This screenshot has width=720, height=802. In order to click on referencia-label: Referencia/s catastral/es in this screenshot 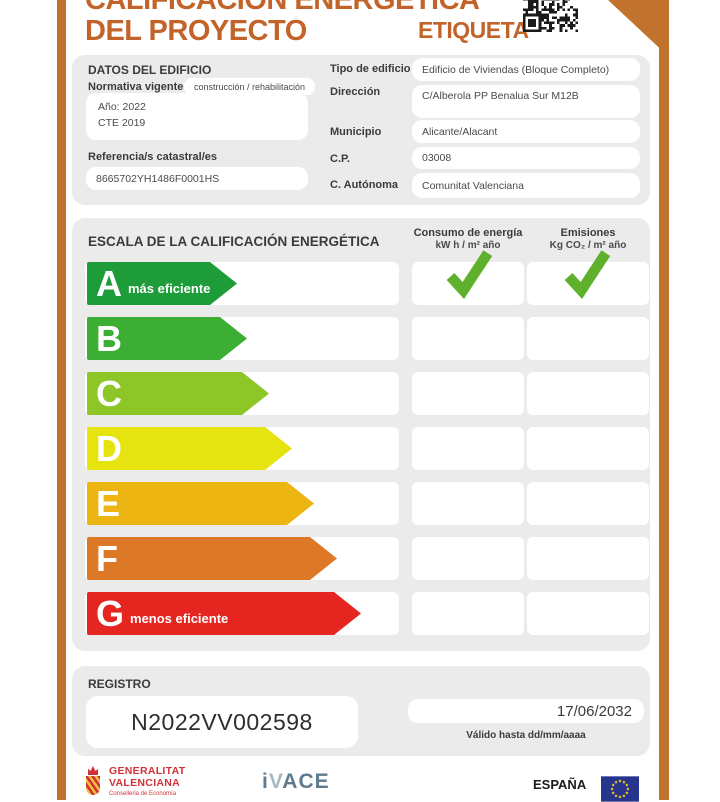, I will do `click(153, 157)`.